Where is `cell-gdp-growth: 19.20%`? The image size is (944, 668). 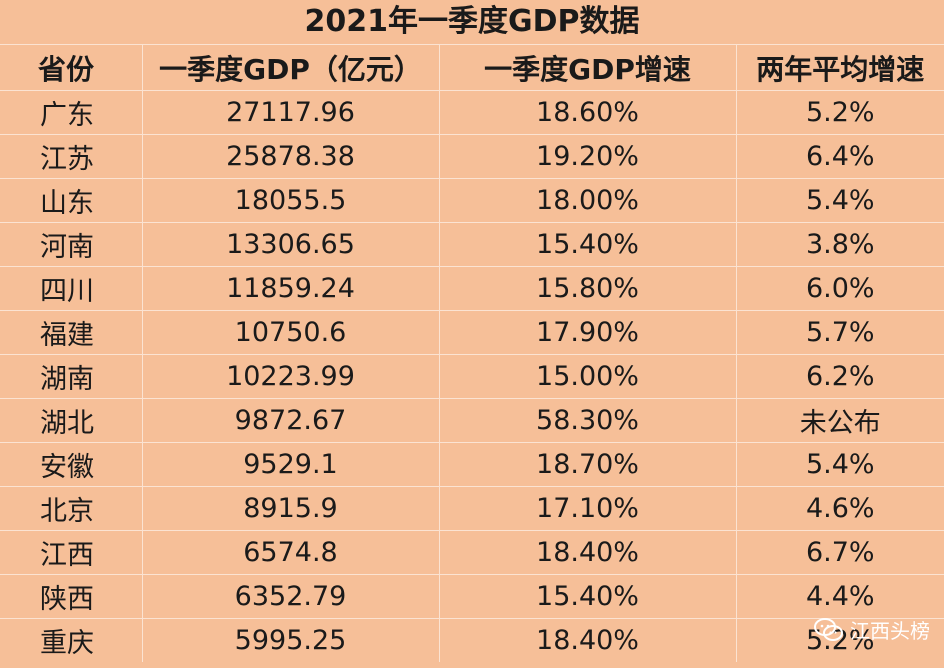
cell-gdp-growth: 19.20% is located at coordinates (587, 156).